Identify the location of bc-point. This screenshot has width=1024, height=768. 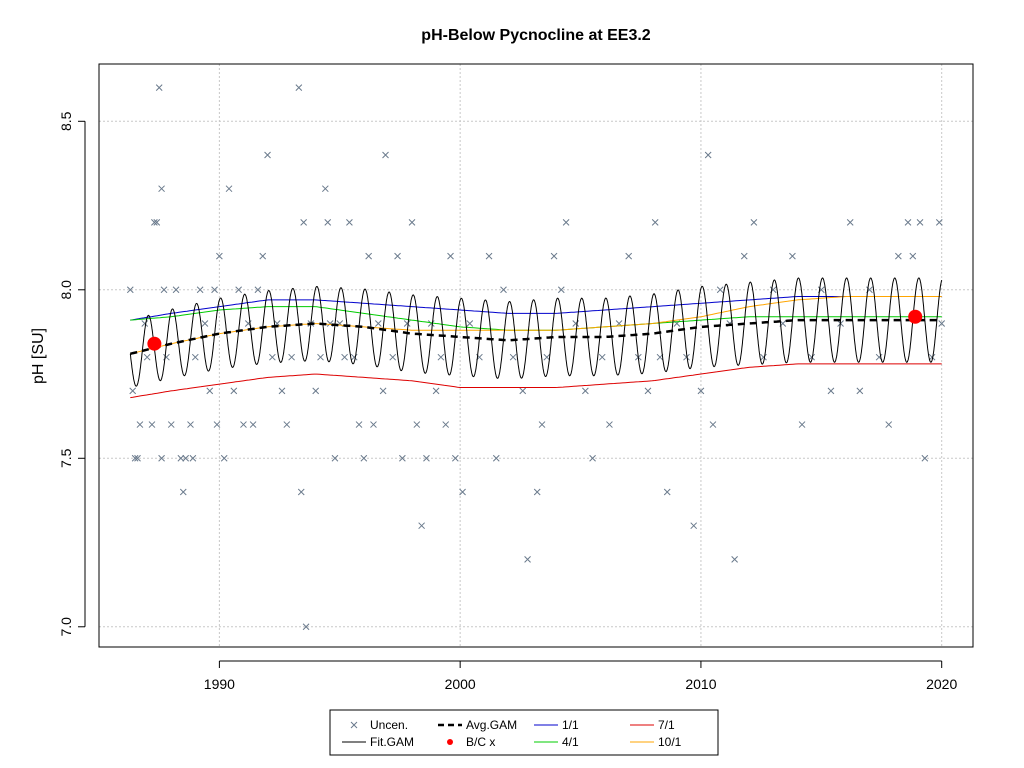
(154, 343).